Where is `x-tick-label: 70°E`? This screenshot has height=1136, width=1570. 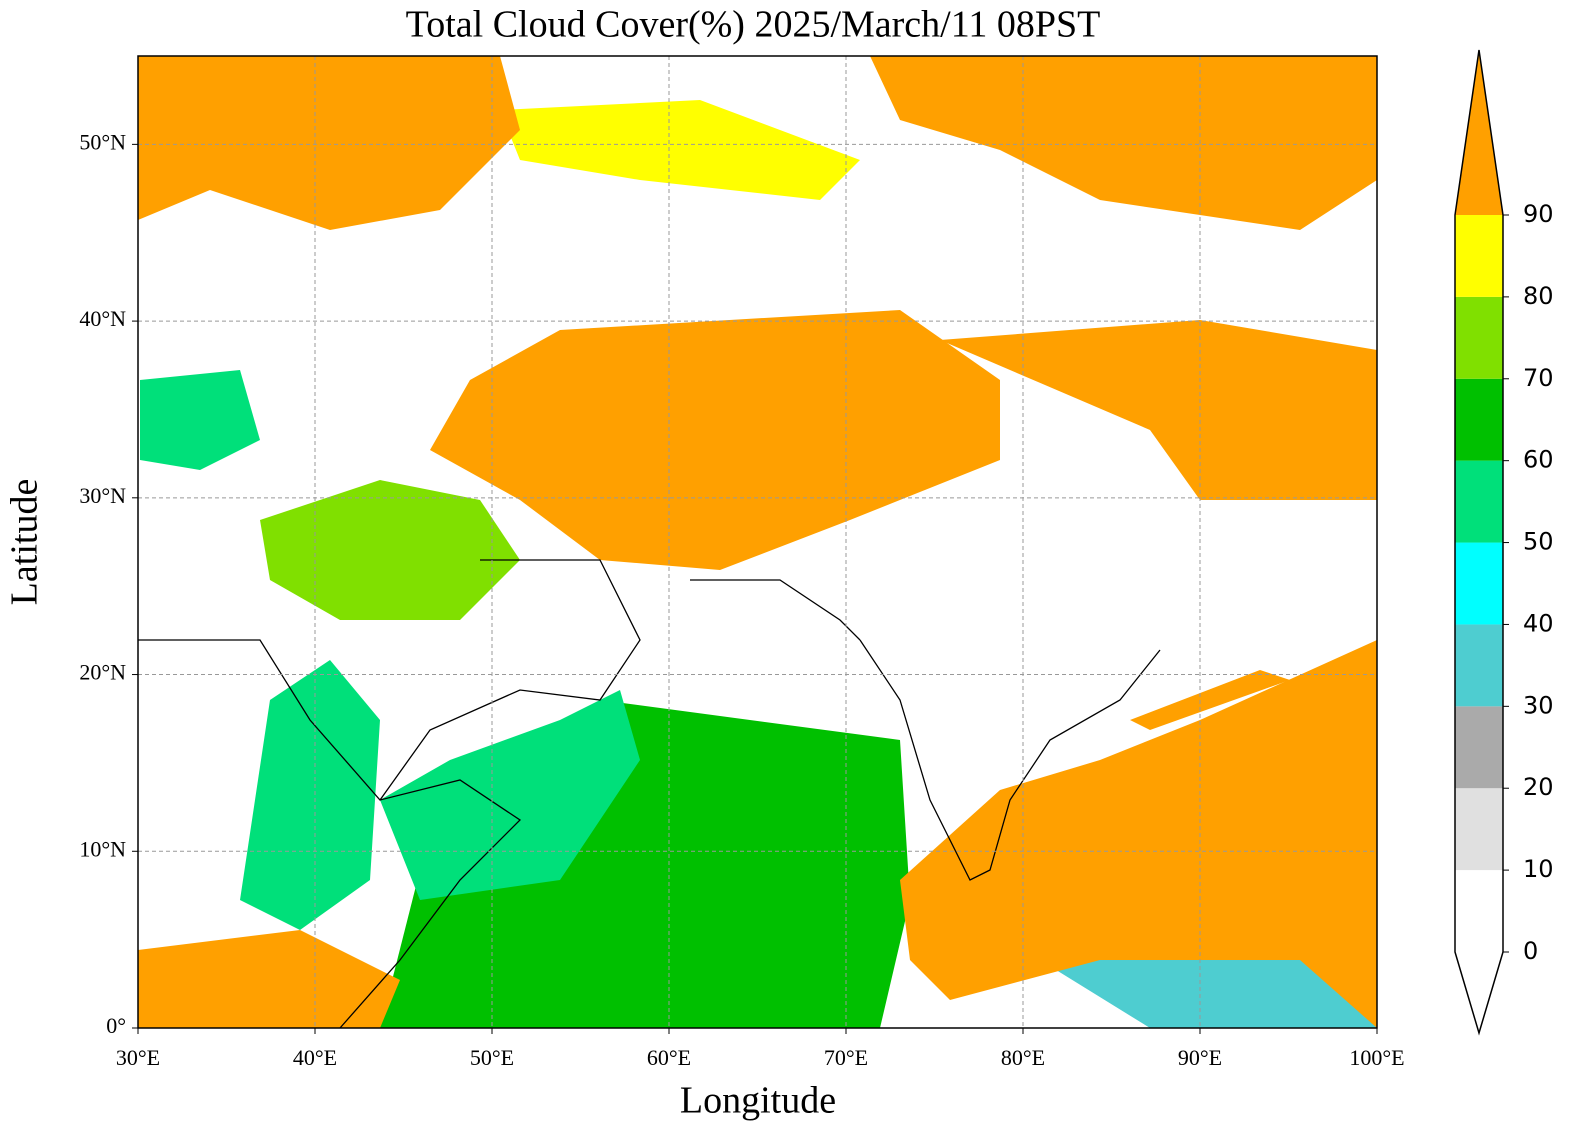 x-tick-label: 70°E is located at coordinates (846, 1057).